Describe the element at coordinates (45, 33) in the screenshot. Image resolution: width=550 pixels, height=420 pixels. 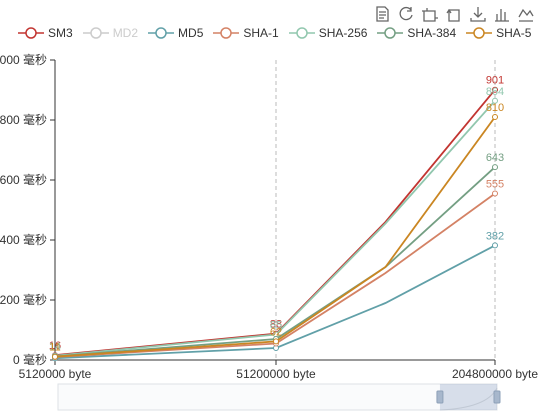
I see `legend-item-sm3: SM3` at that location.